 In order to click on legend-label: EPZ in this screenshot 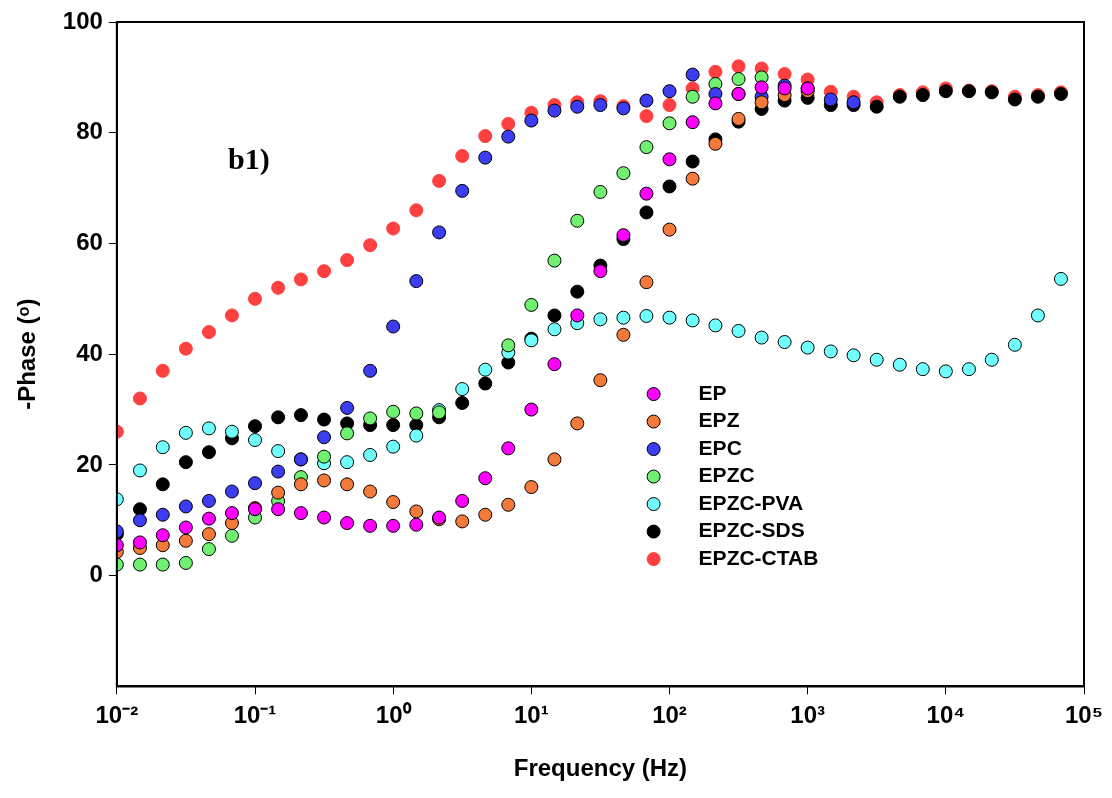, I will do `click(719, 420)`.